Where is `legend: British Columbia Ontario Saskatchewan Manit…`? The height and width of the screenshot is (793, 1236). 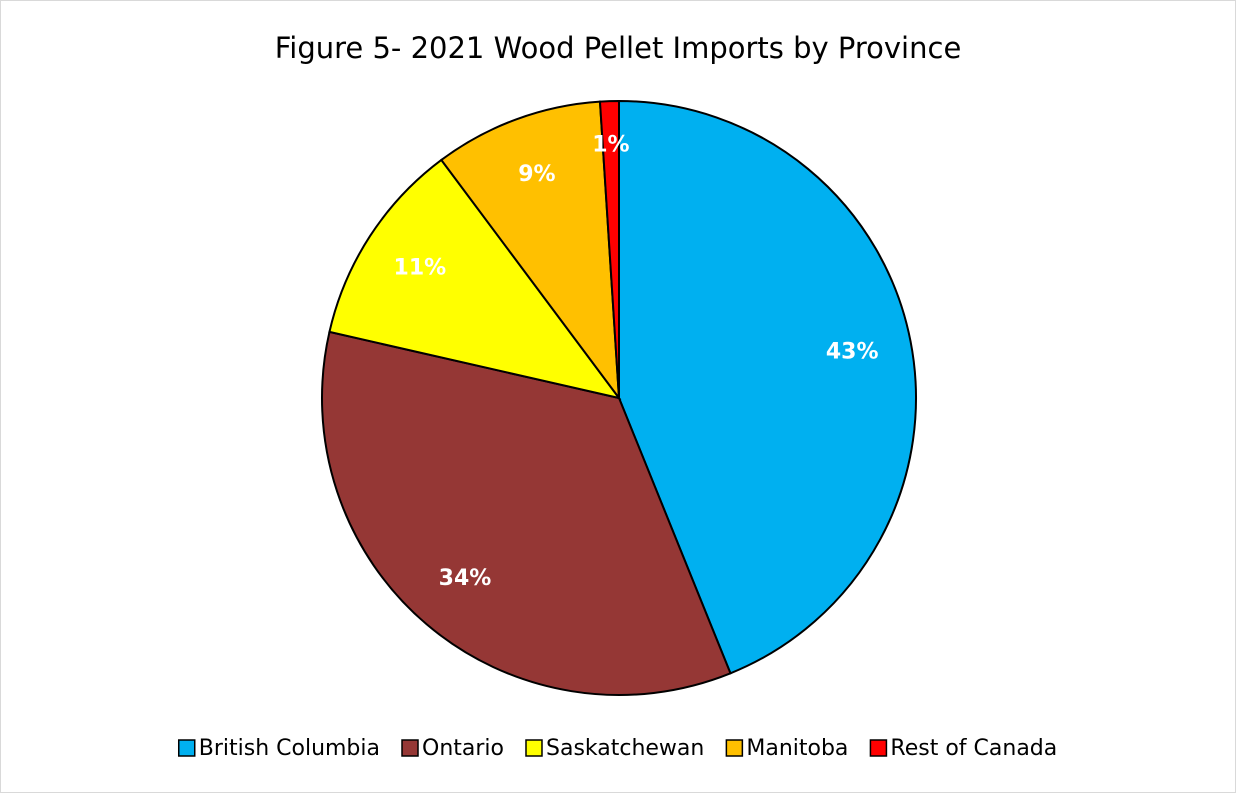
legend: British Columbia Ontario Saskatchewan Manit… is located at coordinates (617, 748).